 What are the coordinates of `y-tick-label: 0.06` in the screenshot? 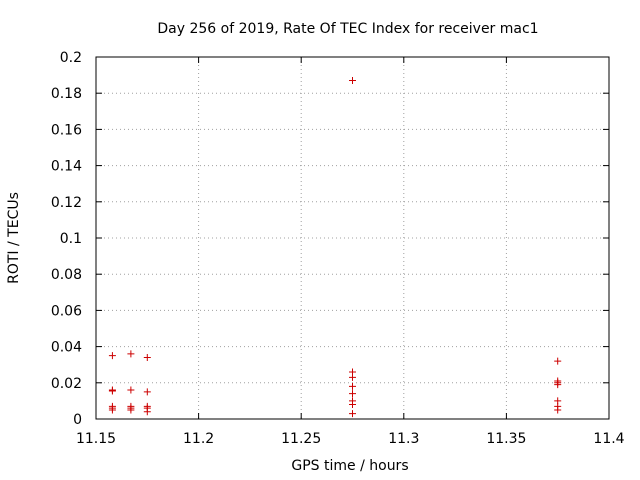 It's located at (66, 311).